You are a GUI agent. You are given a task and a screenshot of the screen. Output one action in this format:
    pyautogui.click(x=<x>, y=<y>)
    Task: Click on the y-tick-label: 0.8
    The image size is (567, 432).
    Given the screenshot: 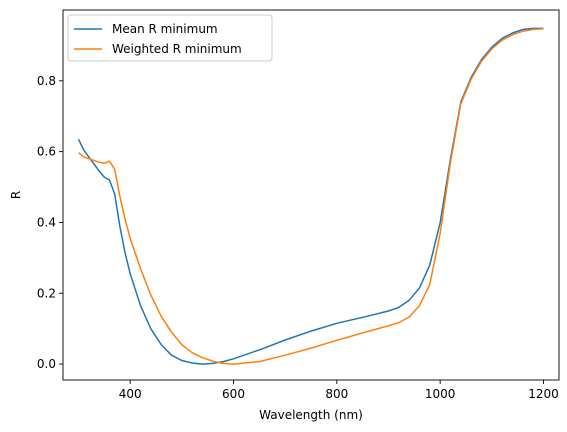 What is the action you would take?
    pyautogui.click(x=46, y=81)
    